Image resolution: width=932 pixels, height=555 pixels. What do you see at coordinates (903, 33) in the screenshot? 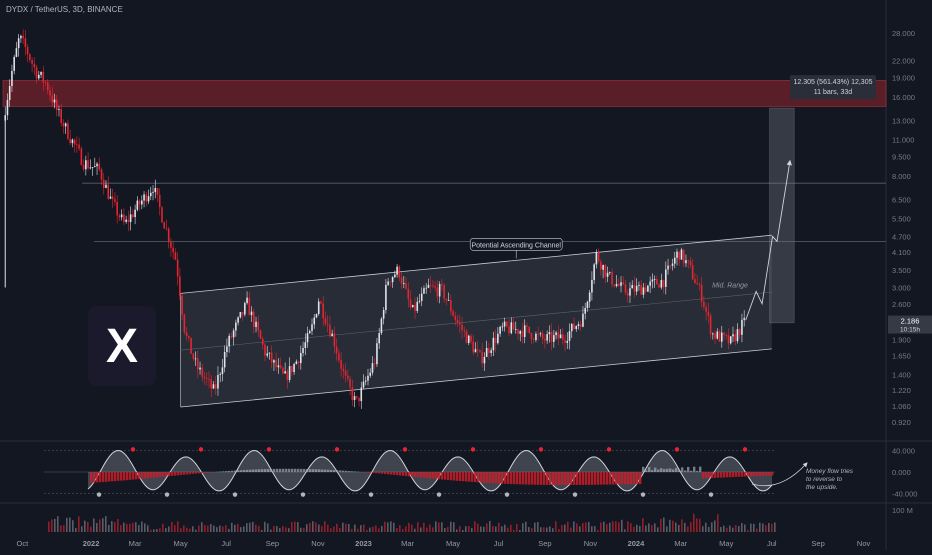
I see `y-tick-label: 28.000` at bounding box center [903, 33].